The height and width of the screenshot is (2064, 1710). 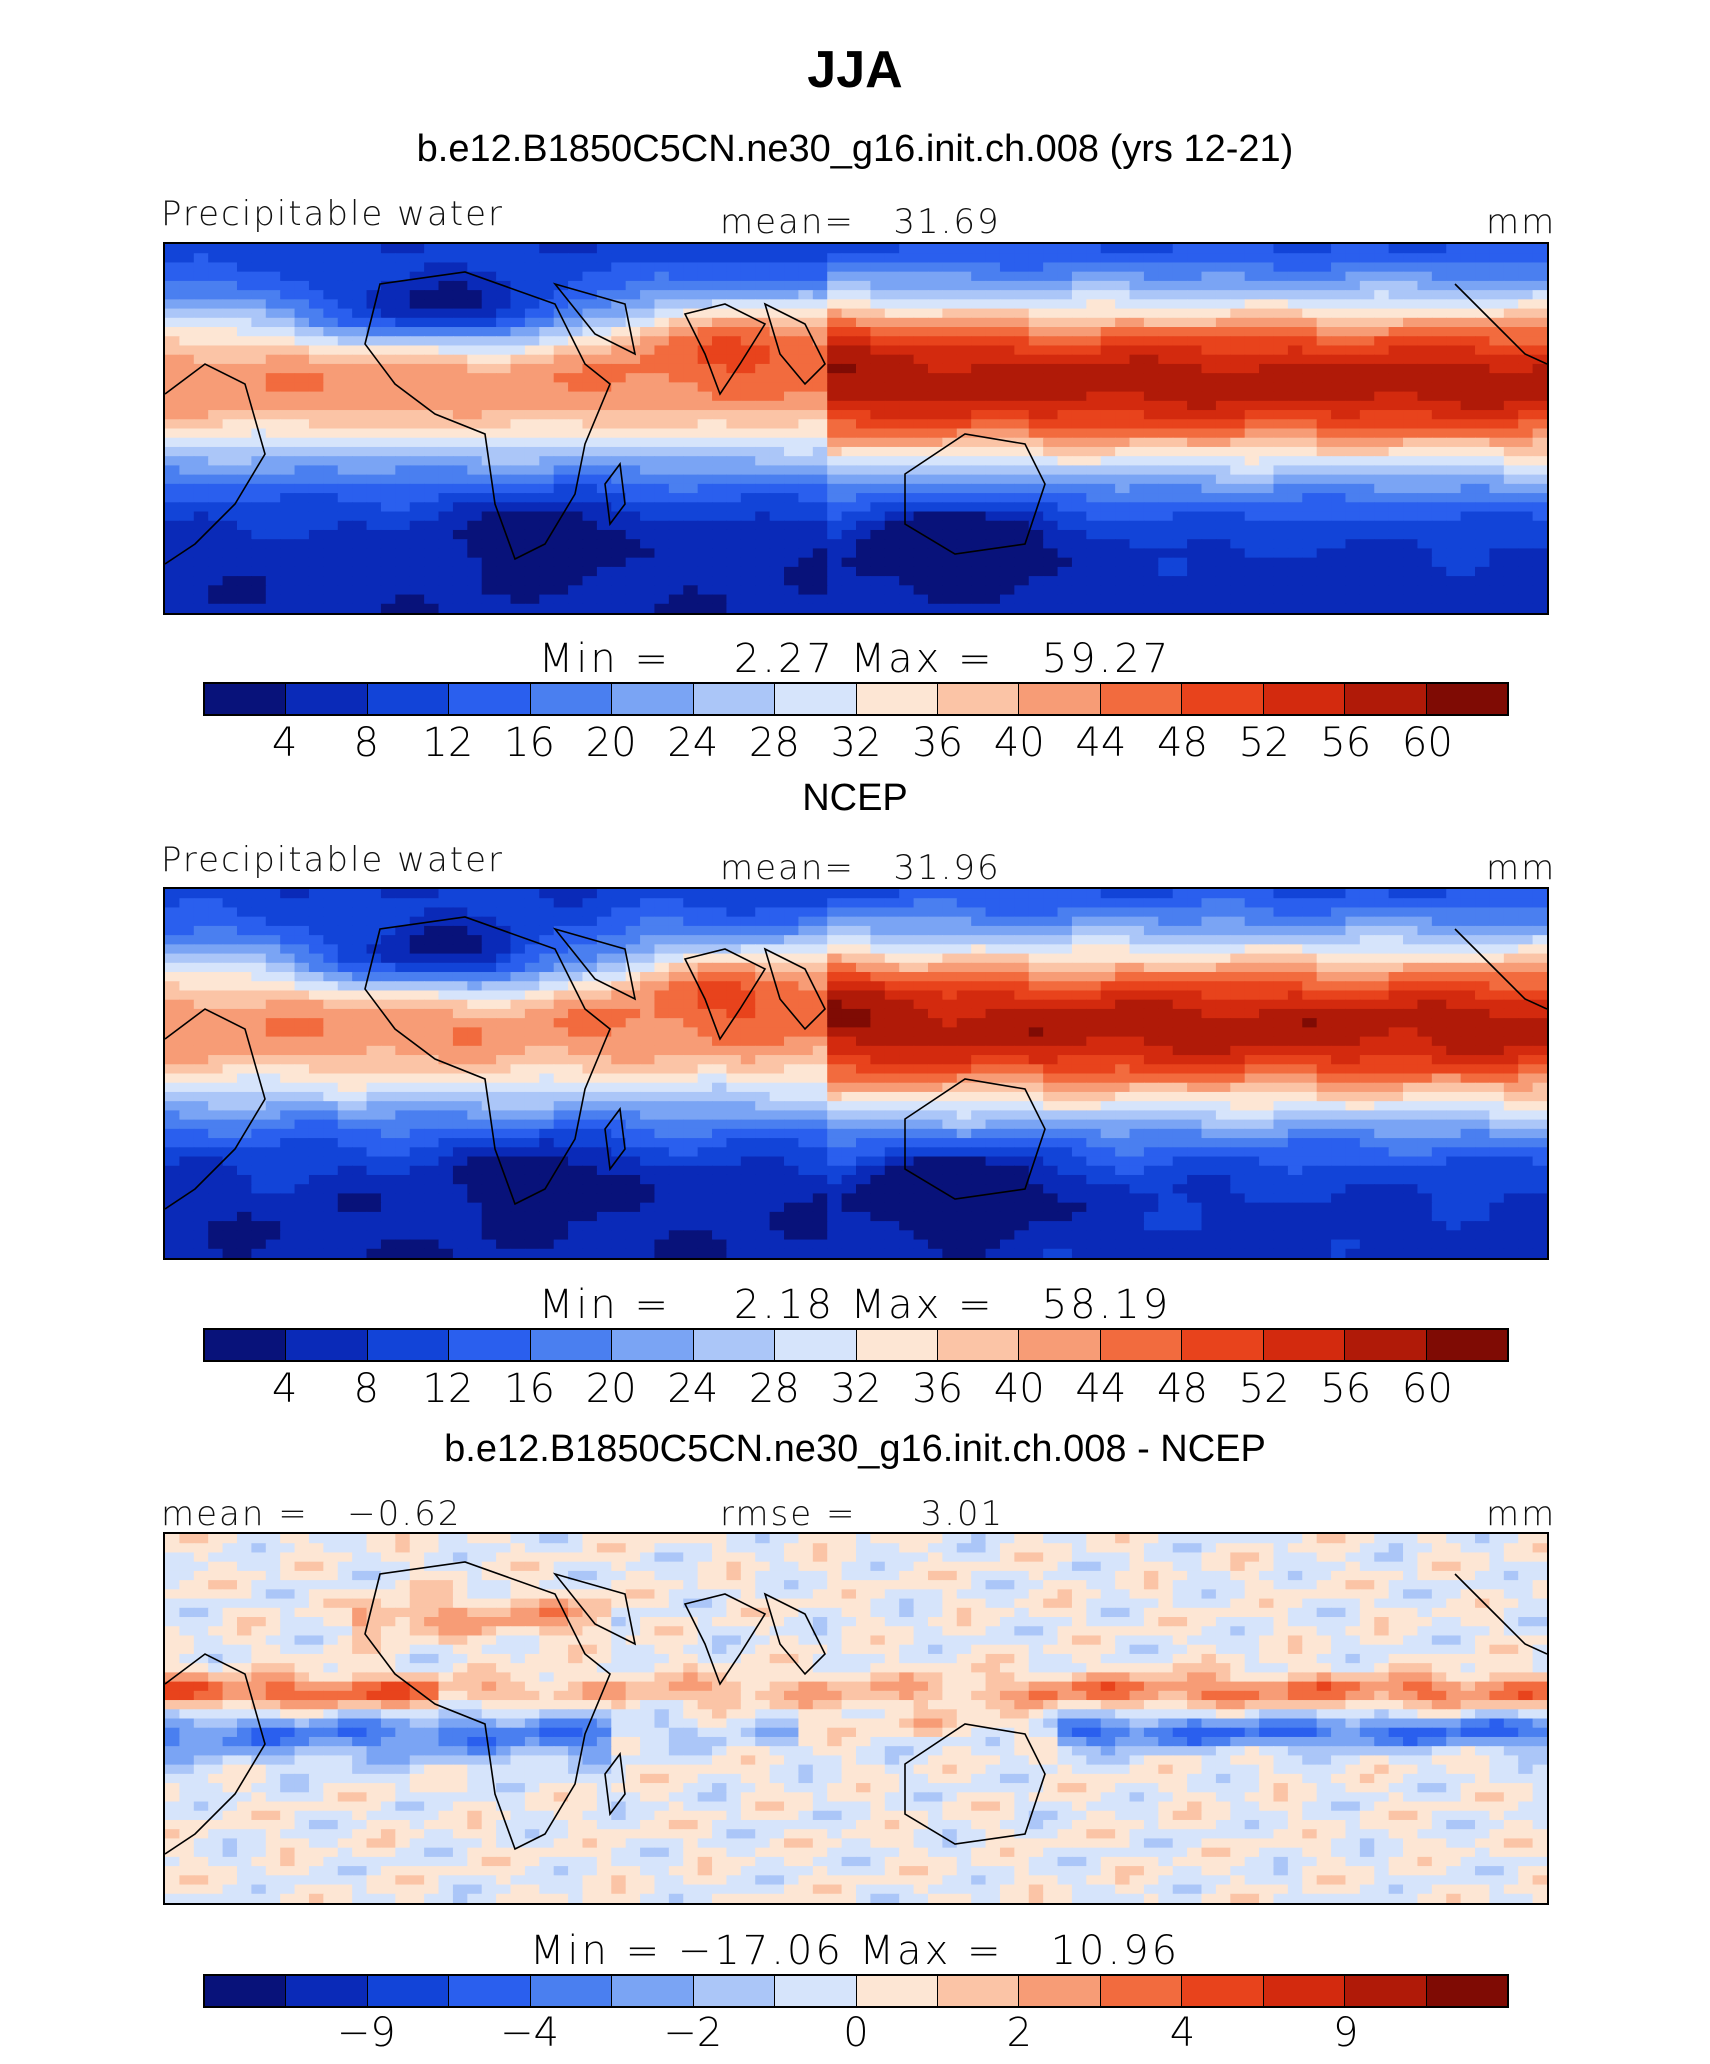 I want to click on panel-1-units-label: mm, so click(x=1521, y=222).